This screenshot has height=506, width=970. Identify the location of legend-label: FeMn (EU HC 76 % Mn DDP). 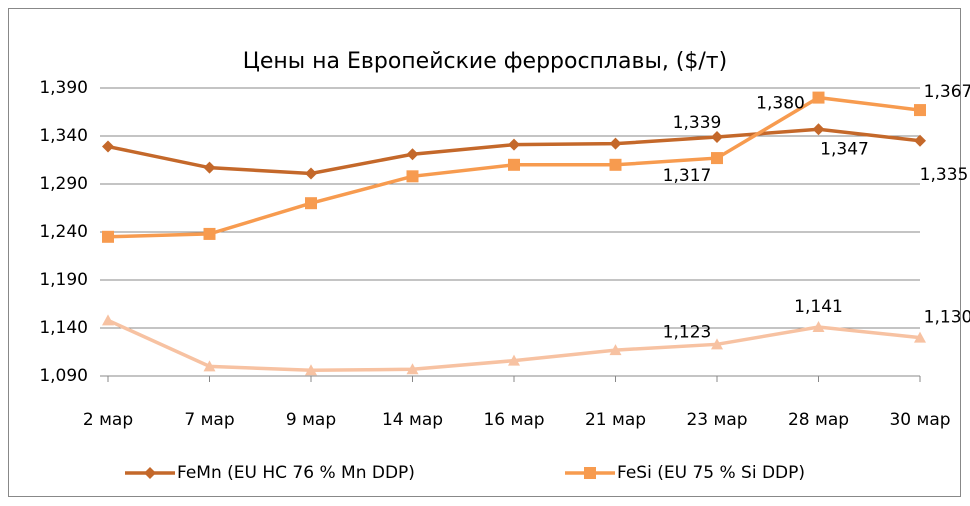
(296, 473).